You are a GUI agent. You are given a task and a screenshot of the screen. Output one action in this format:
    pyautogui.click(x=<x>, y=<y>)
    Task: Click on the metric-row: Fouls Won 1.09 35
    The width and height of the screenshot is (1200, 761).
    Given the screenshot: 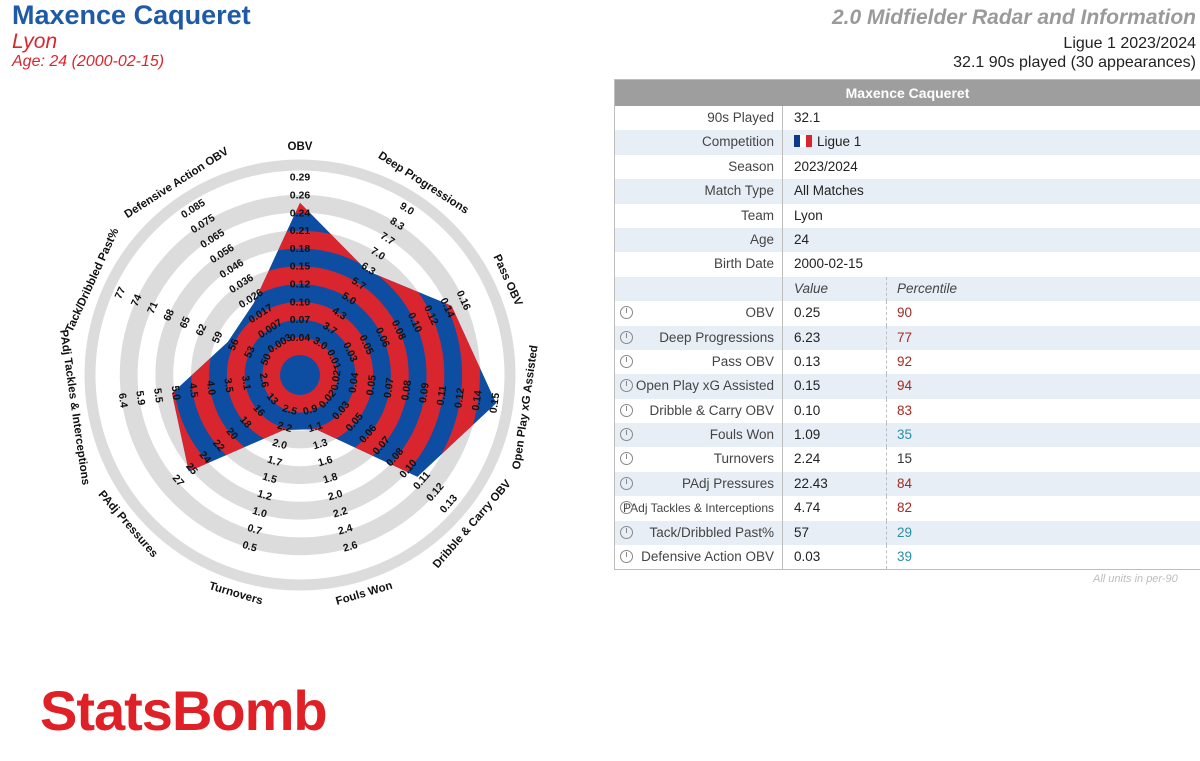 What is the action you would take?
    pyautogui.click(x=907, y=435)
    